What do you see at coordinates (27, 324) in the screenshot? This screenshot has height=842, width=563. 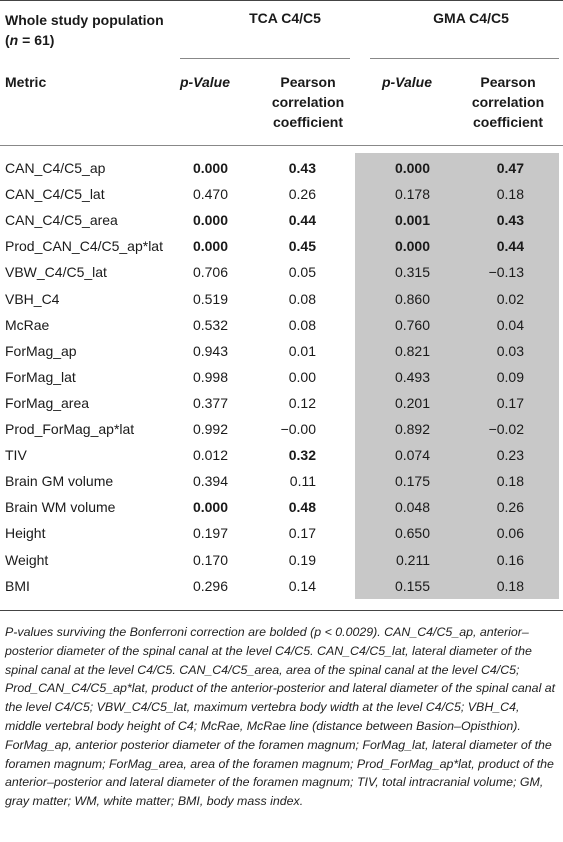 I see `metric-cell: McRae` at bounding box center [27, 324].